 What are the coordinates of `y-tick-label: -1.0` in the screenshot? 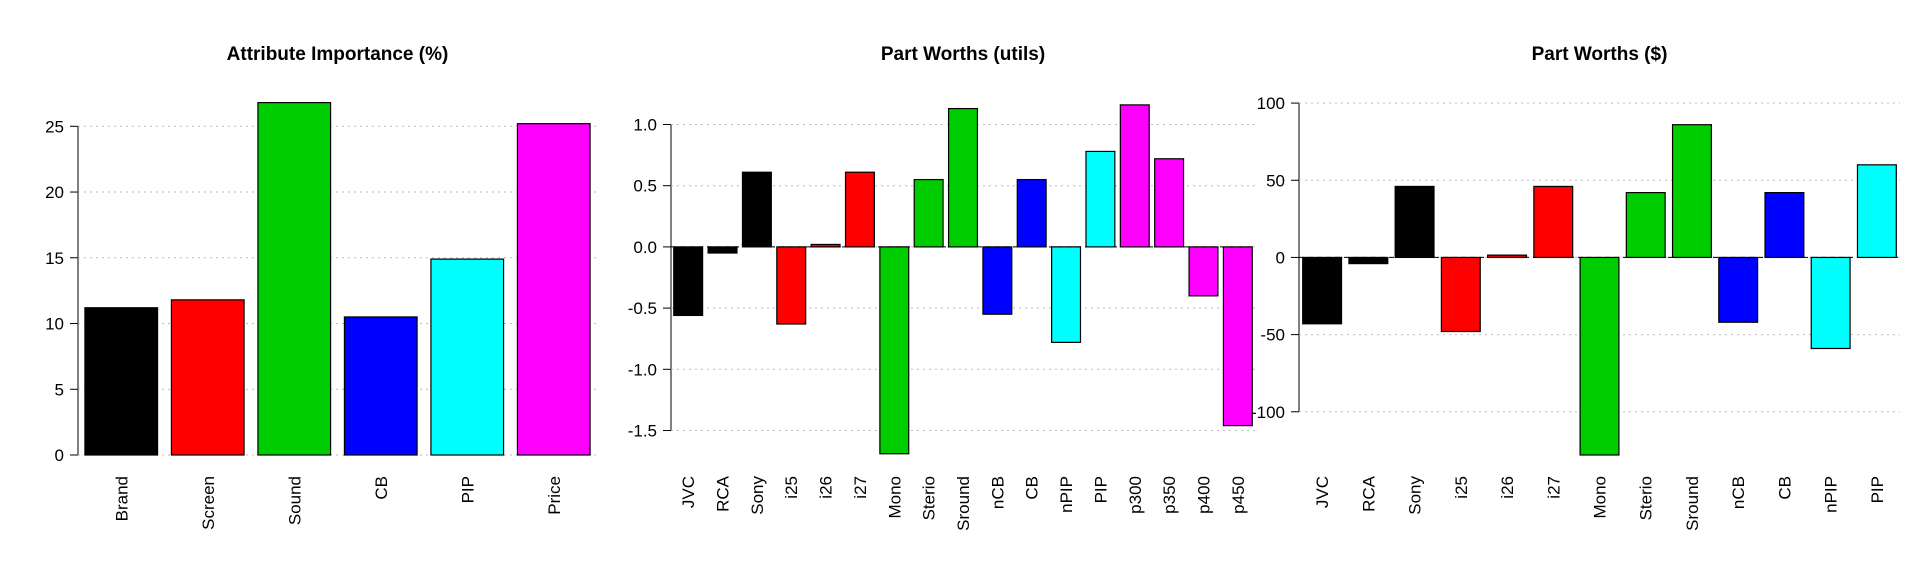 It's located at (642, 369).